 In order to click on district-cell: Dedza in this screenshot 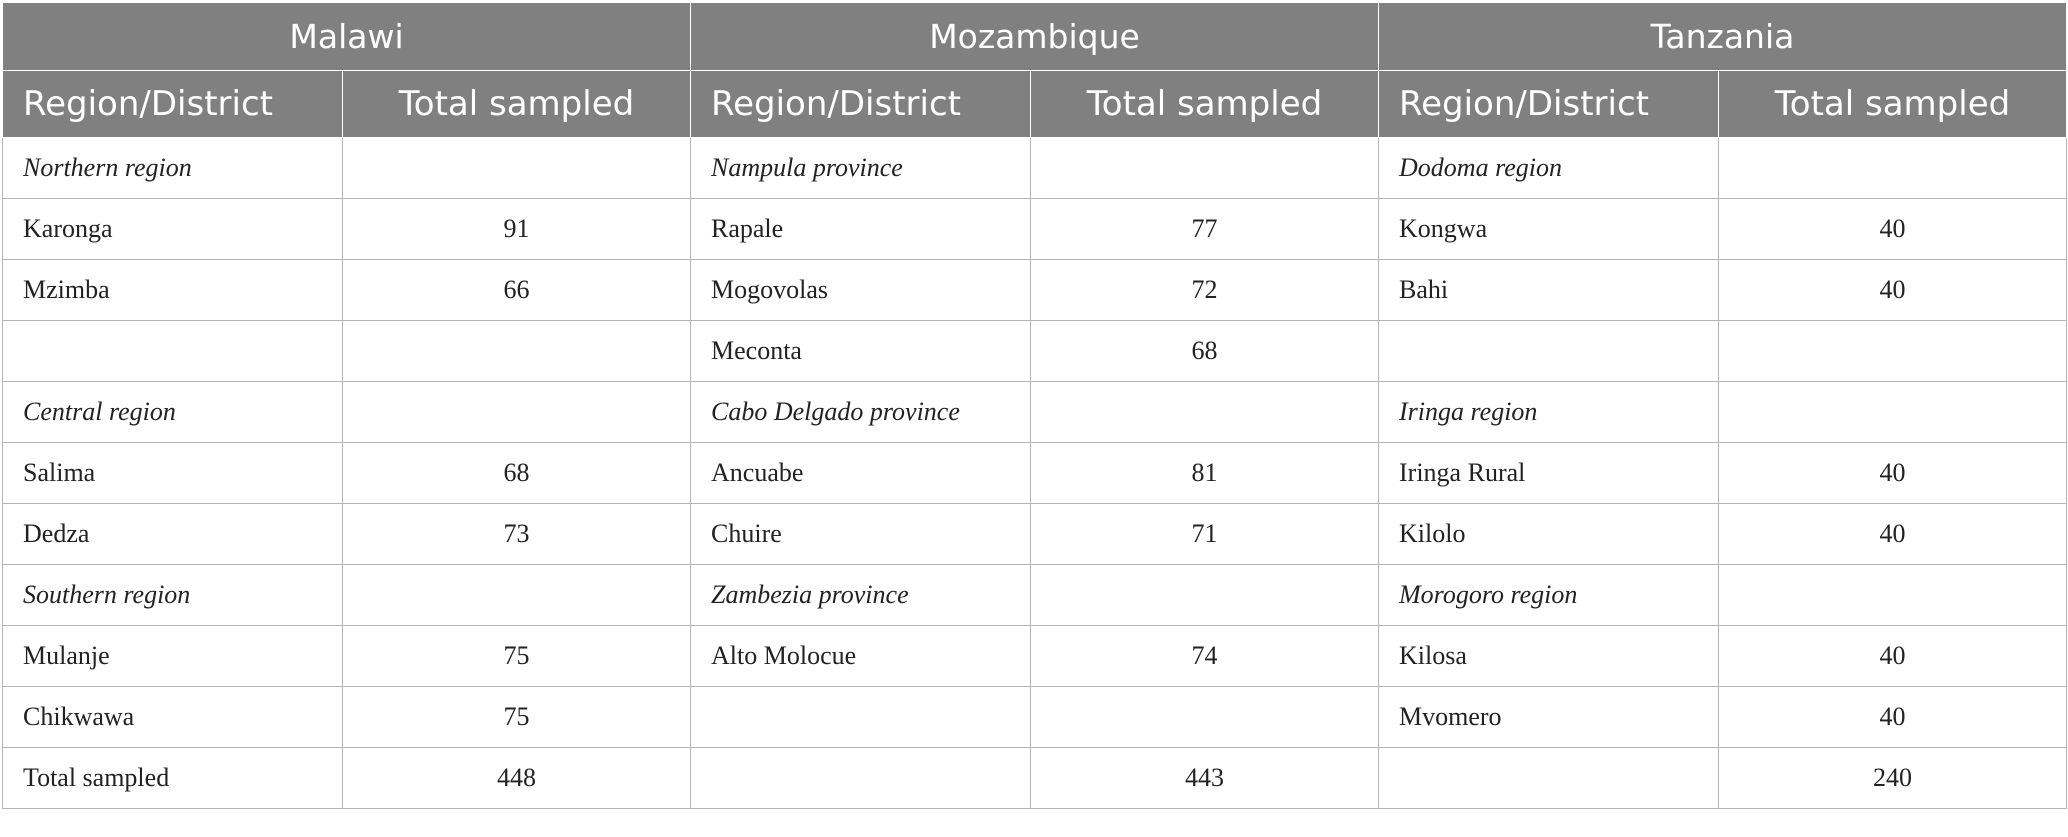, I will do `click(172, 534)`.